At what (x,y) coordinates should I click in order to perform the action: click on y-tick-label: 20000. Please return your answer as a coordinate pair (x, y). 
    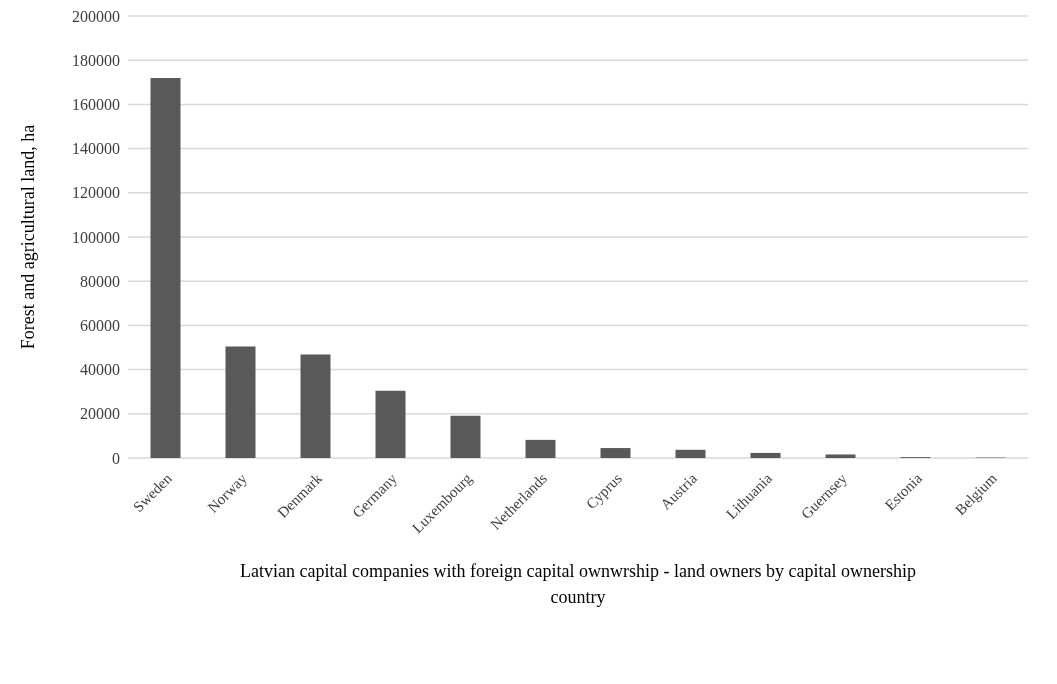
    Looking at the image, I should click on (100, 414).